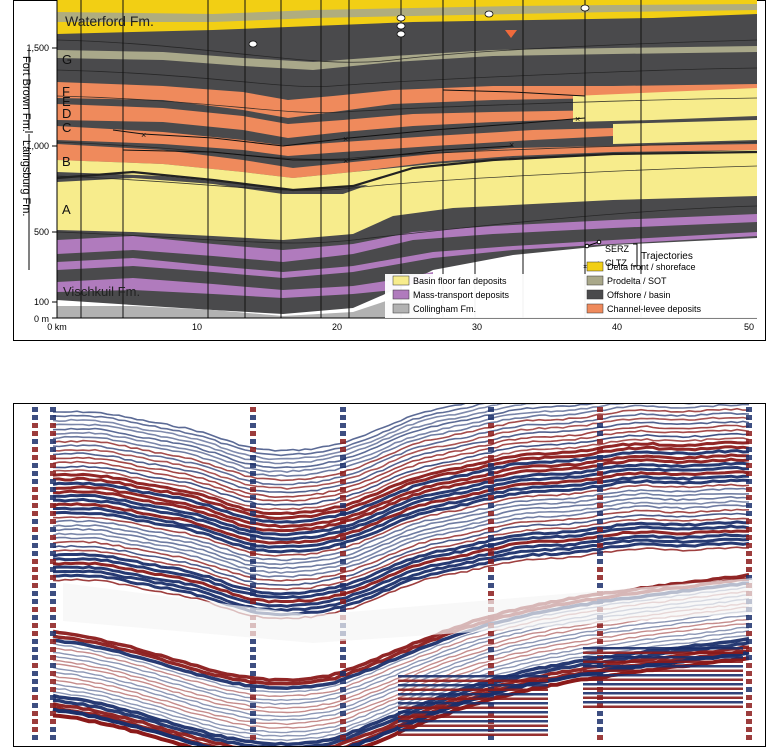 The image size is (767, 748). Describe the element at coordinates (66, 91) in the screenshot. I see `unit-label-f: F` at that location.